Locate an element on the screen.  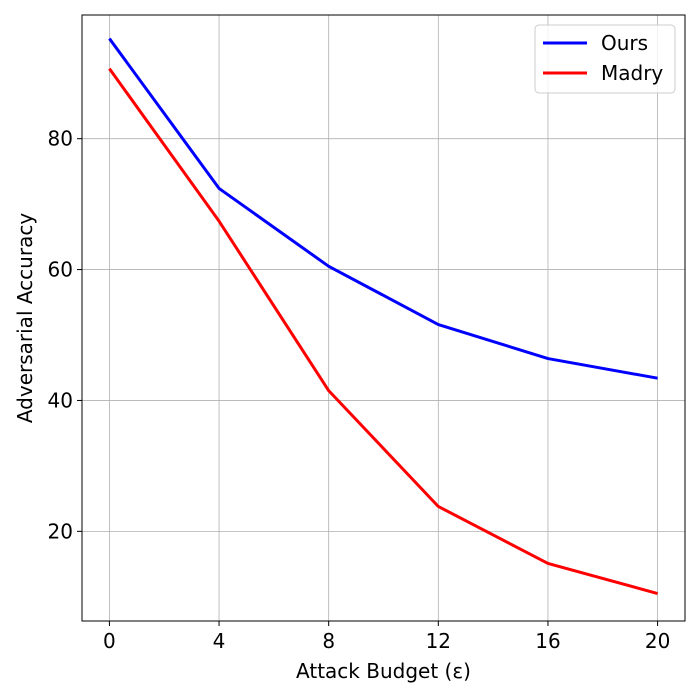
legend-label: Madry is located at coordinates (632, 73).